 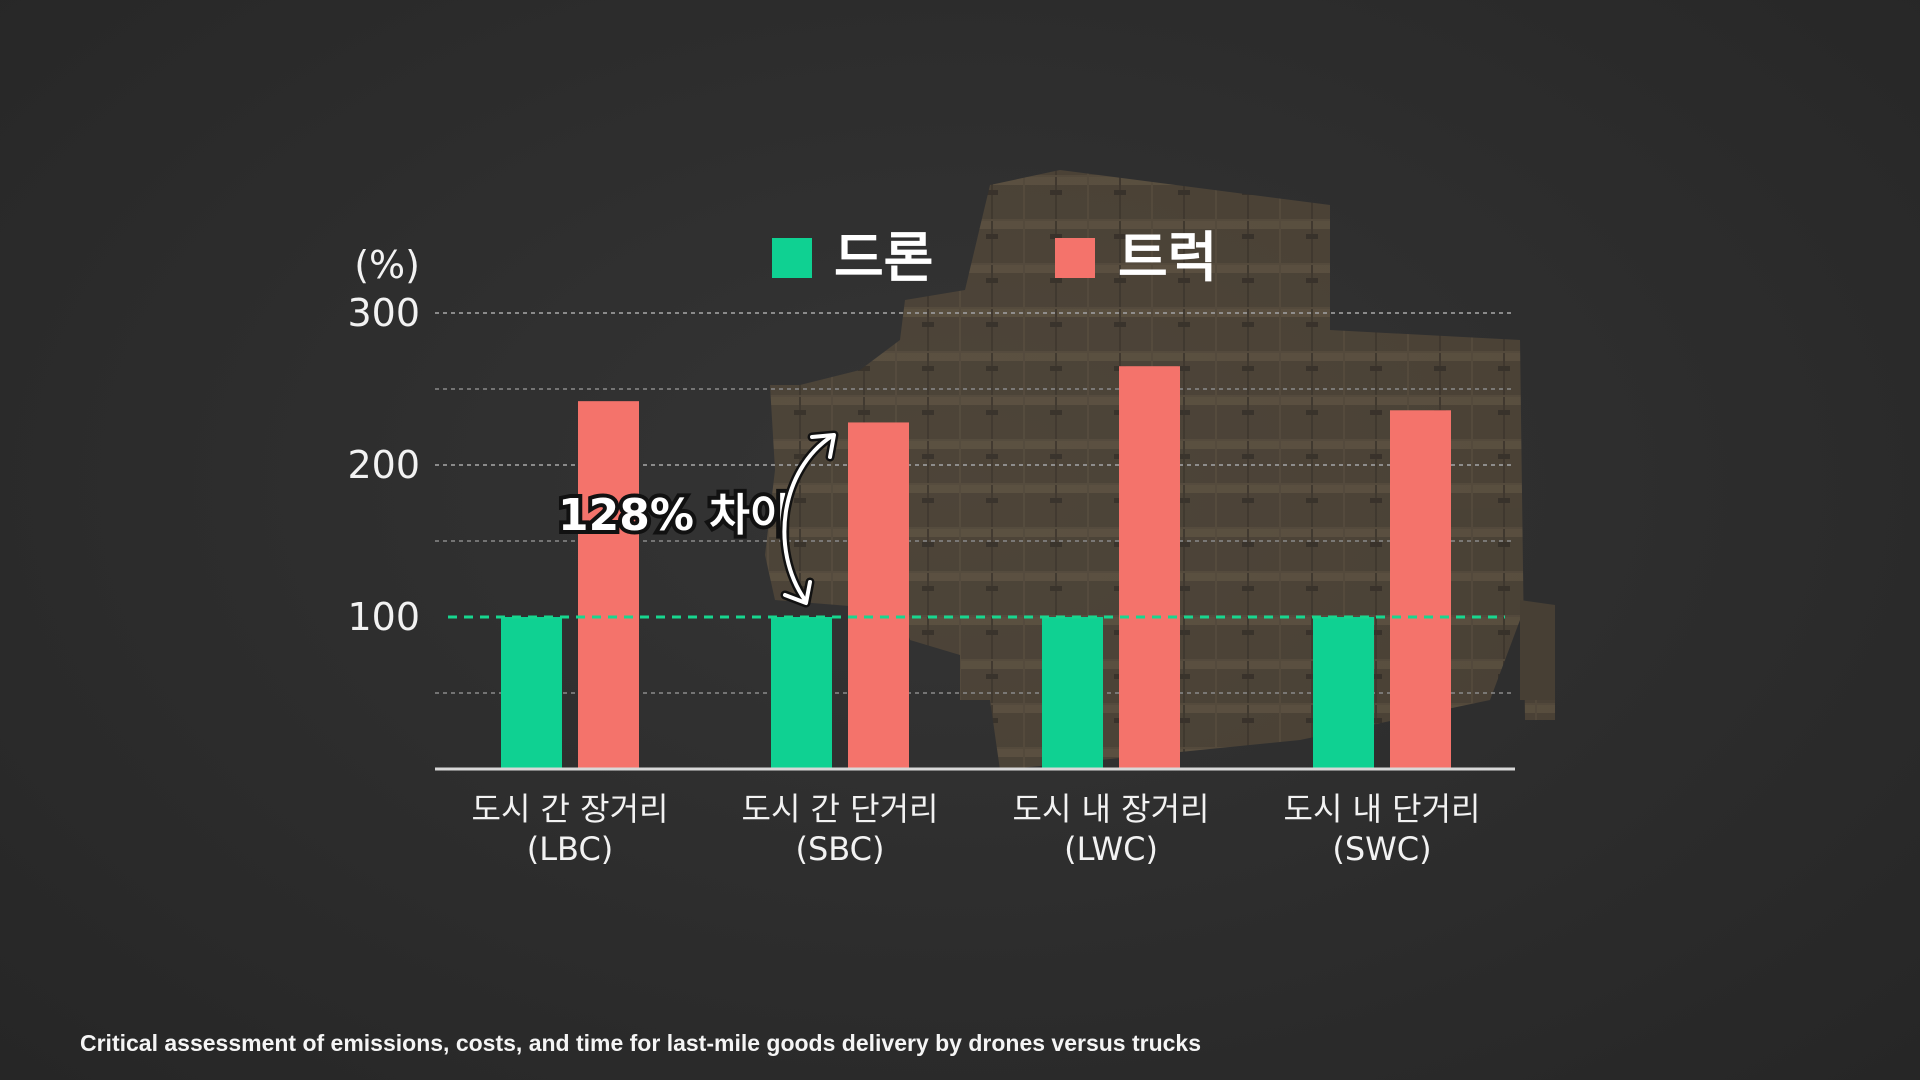 What do you see at coordinates (839, 849) in the screenshot?
I see `x-category-code: (SBC)` at bounding box center [839, 849].